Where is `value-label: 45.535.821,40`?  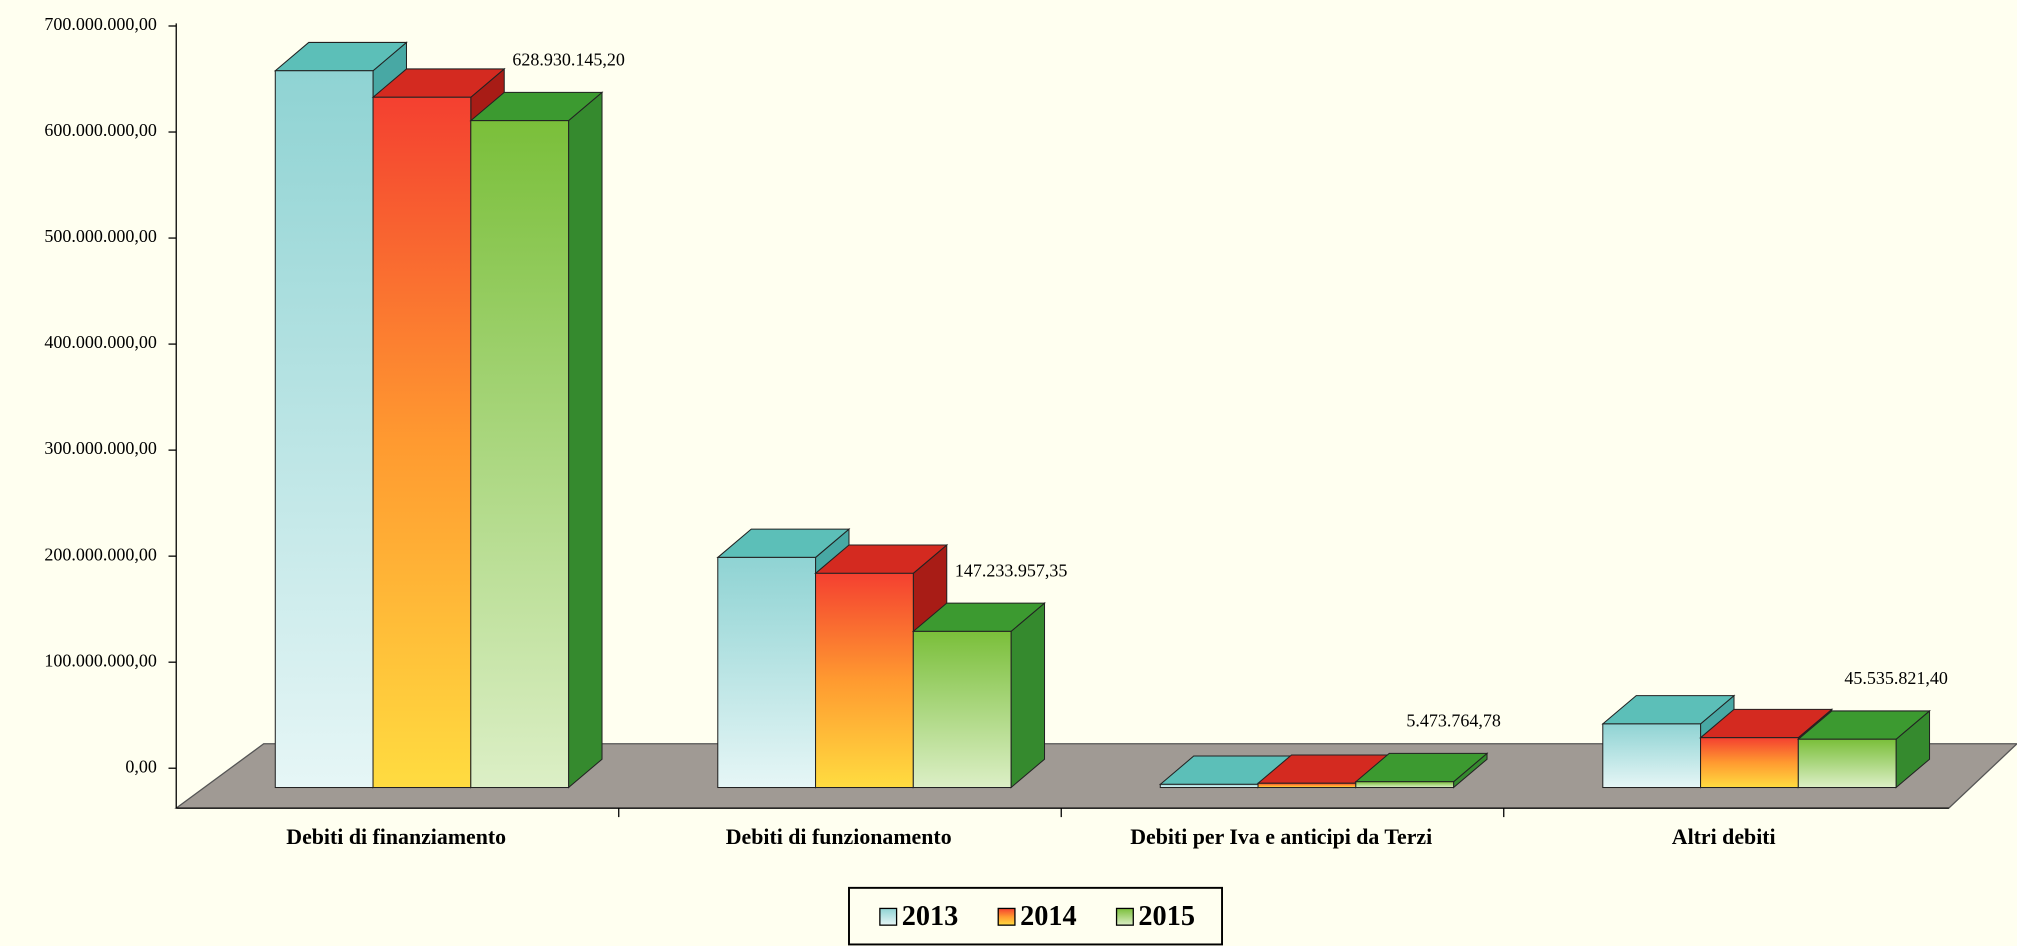
value-label: 45.535.821,40 is located at coordinates (1896, 678).